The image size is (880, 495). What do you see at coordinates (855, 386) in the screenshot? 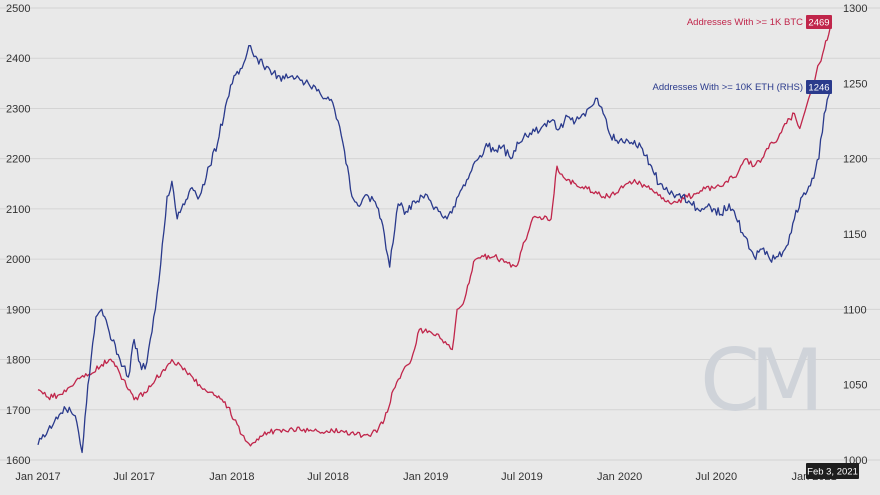
I see `right-tick-label: 1050` at bounding box center [855, 386].